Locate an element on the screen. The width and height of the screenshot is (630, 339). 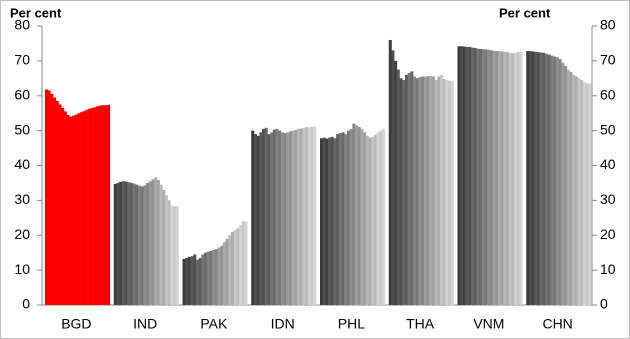
x-tick-label: IDN is located at coordinates (283, 324).